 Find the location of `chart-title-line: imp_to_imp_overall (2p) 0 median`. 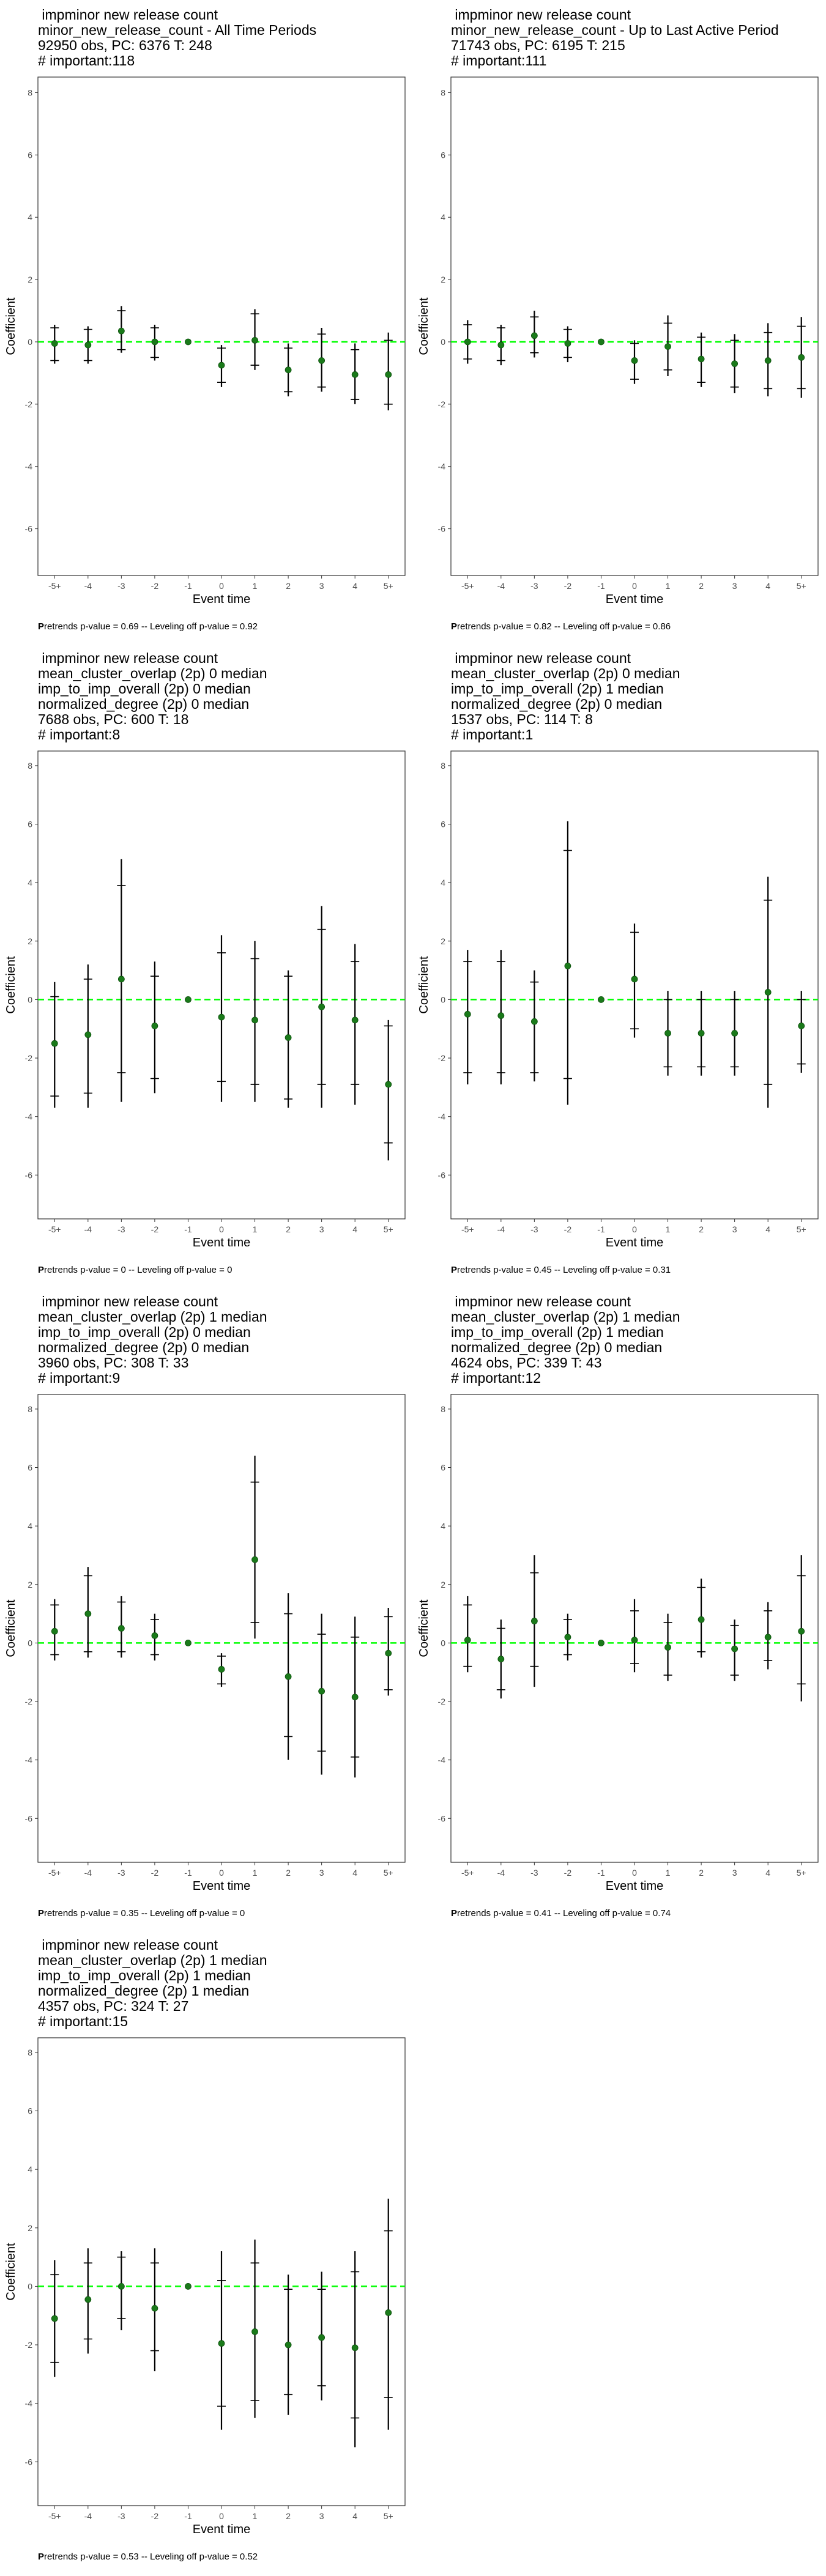

chart-title-line: imp_to_imp_overall (2p) 0 median is located at coordinates (144, 1332).